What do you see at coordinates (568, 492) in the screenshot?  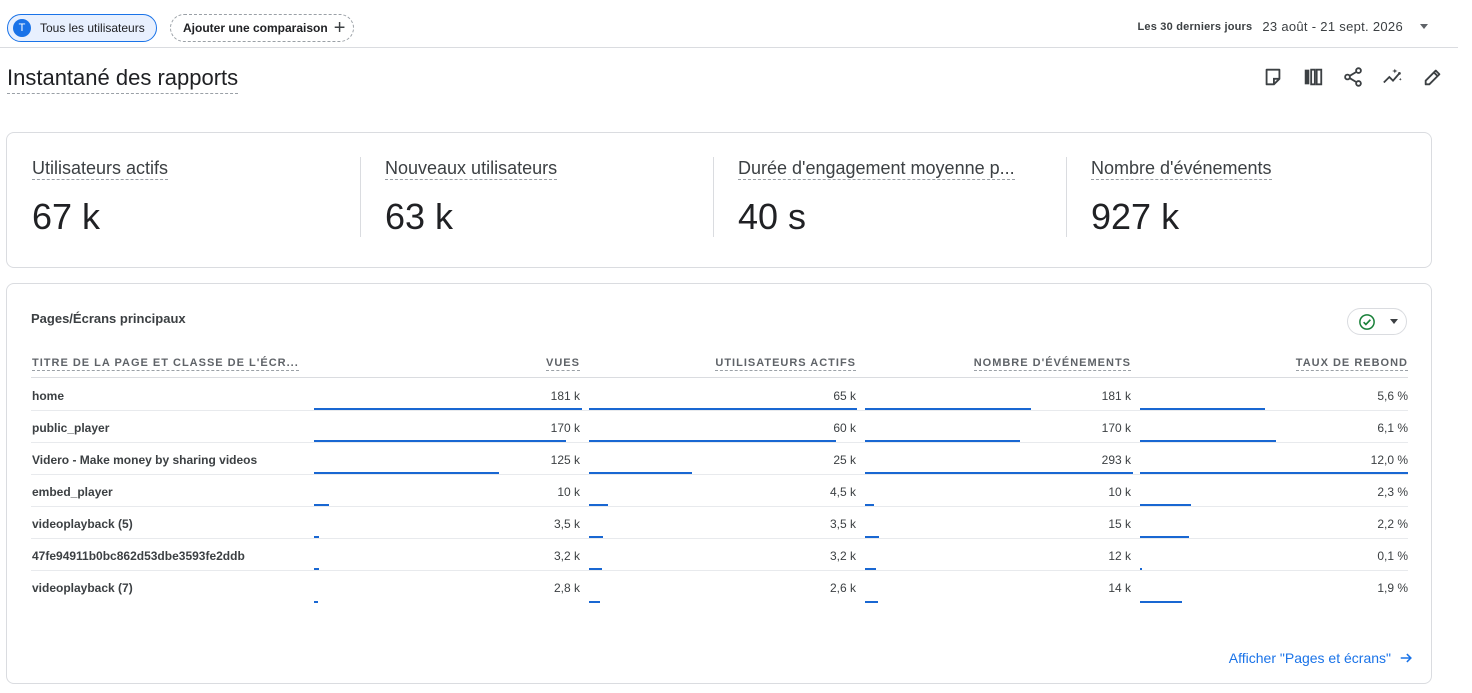 I see `cell-views: 10 k` at bounding box center [568, 492].